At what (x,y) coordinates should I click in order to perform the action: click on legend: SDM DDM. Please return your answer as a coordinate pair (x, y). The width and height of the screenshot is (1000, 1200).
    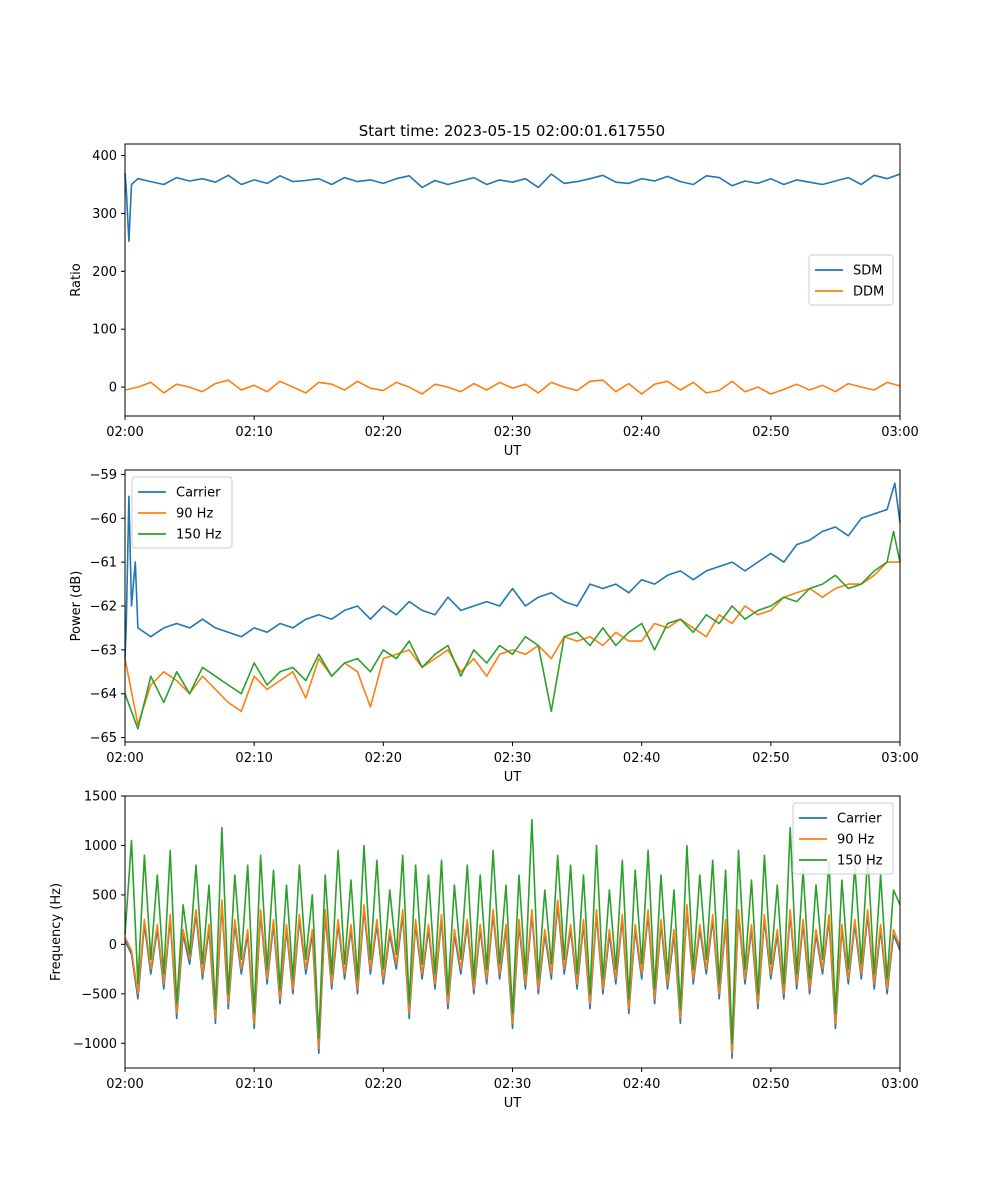
    Looking at the image, I should click on (851, 280).